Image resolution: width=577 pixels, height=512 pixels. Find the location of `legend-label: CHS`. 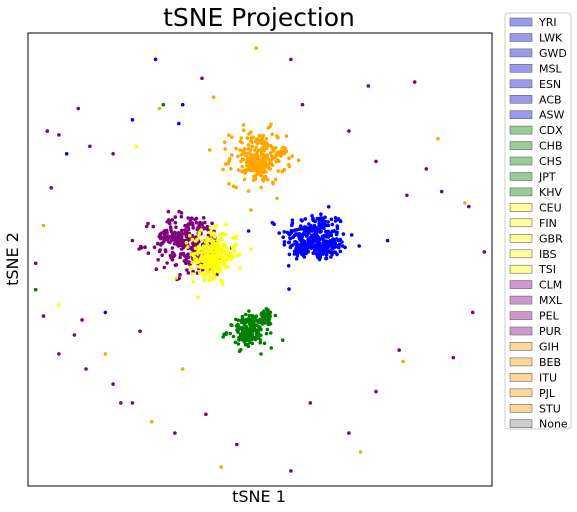

legend-label: CHS is located at coordinates (550, 161).